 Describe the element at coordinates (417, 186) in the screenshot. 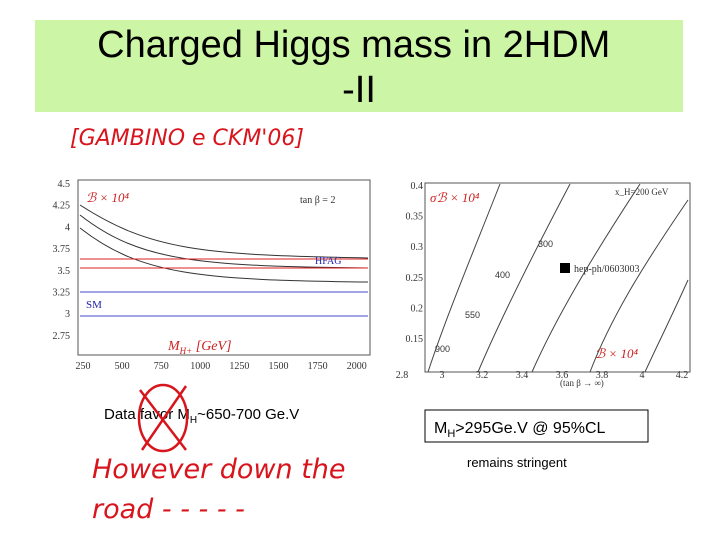

I see `y-tick-label: 0.4` at that location.